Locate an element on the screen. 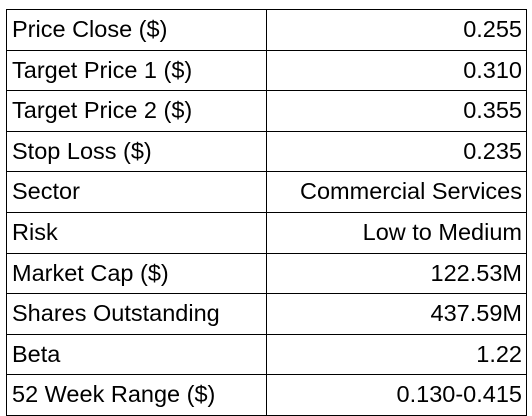 The width and height of the screenshot is (532, 416). table-row: Stop Loss ($) 0.235 is located at coordinates (266, 151).